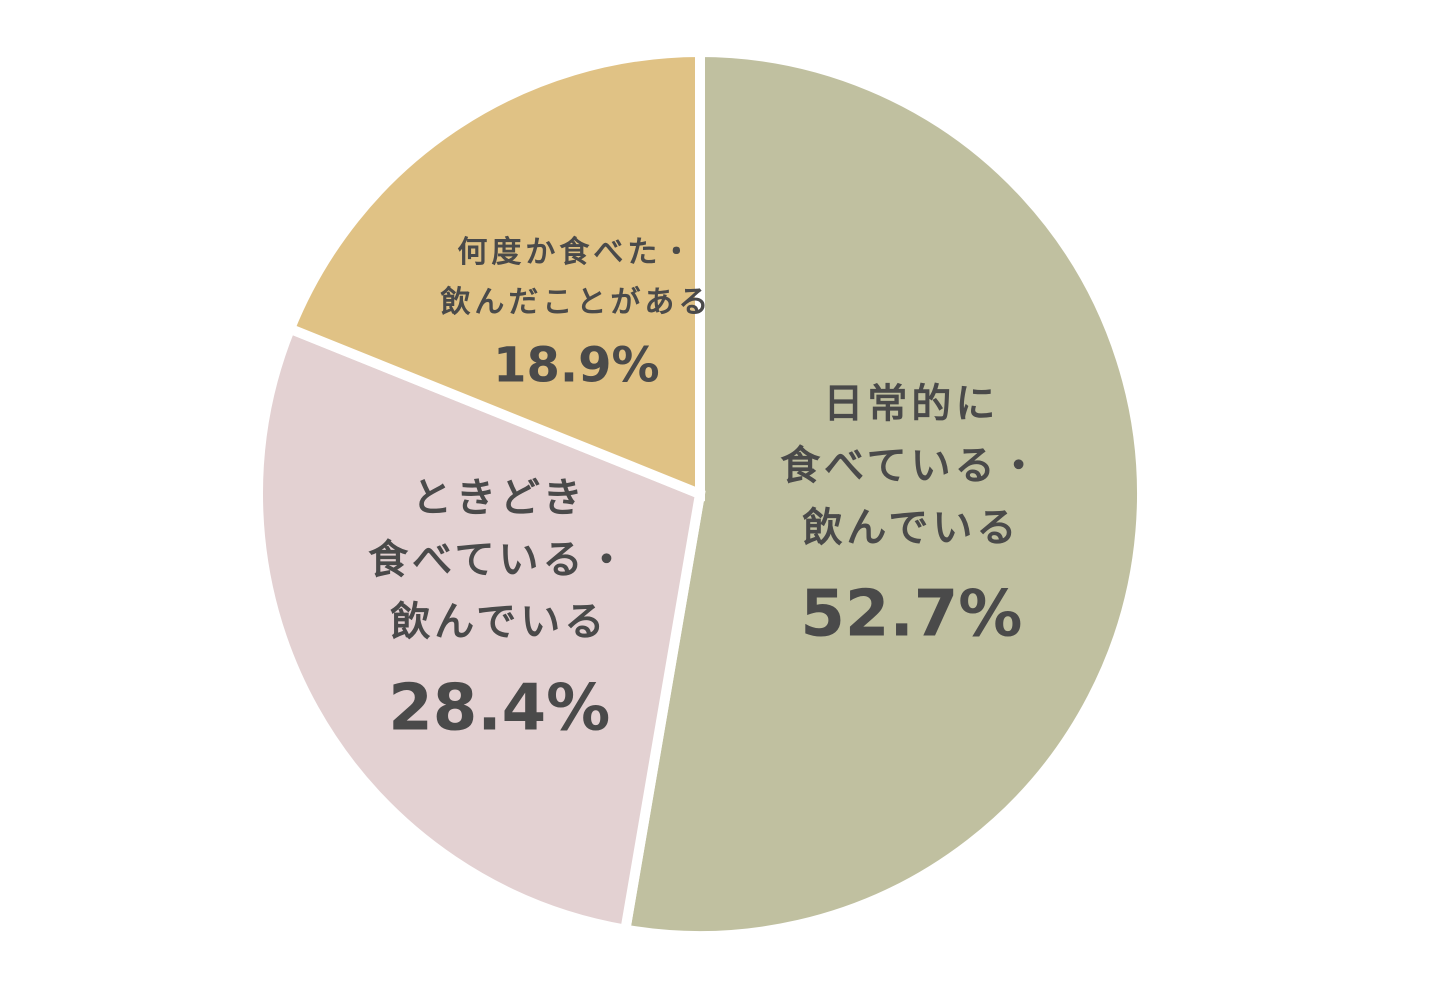 Image resolution: width=1440 pixels, height=988 pixels. I want to click on value-label: 28.4%, so click(499, 709).